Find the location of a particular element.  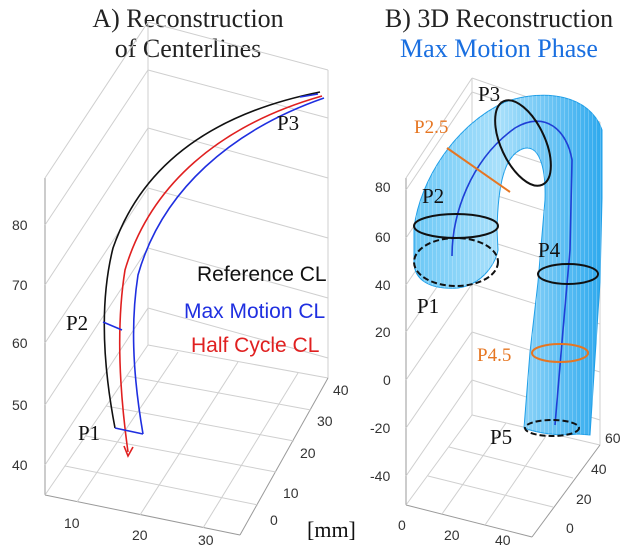

ring-p2 is located at coordinates (456, 226).